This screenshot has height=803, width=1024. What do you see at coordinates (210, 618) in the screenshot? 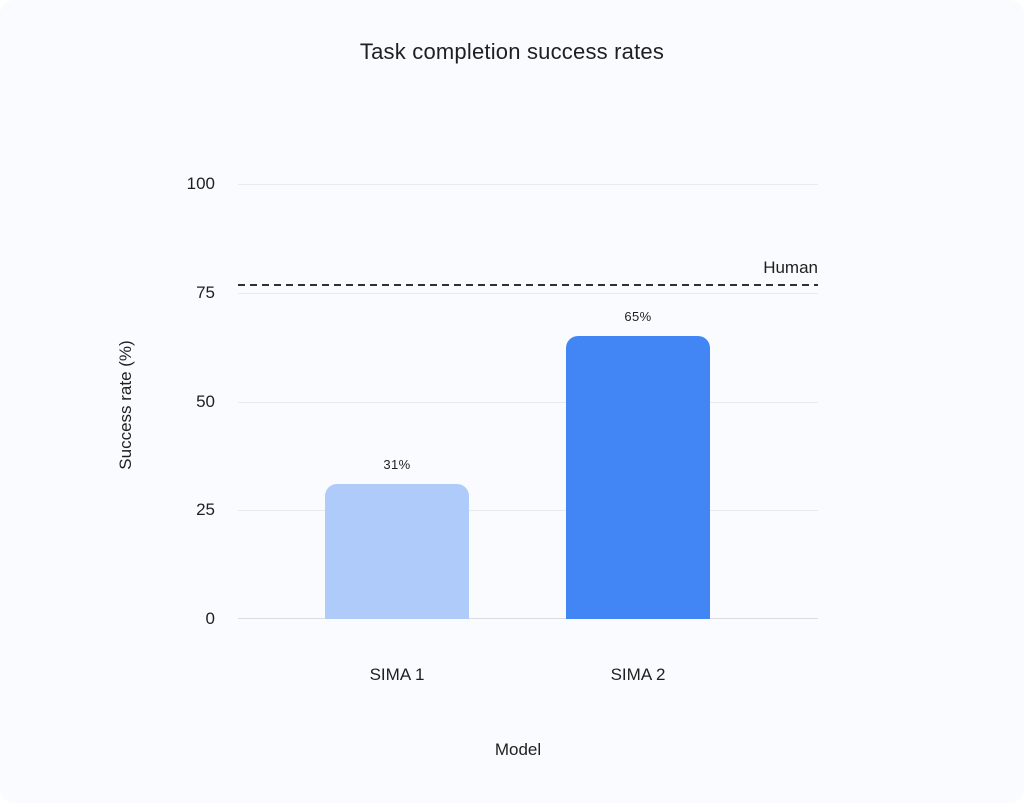
I see `y-tick-label-0: 0` at bounding box center [210, 618].